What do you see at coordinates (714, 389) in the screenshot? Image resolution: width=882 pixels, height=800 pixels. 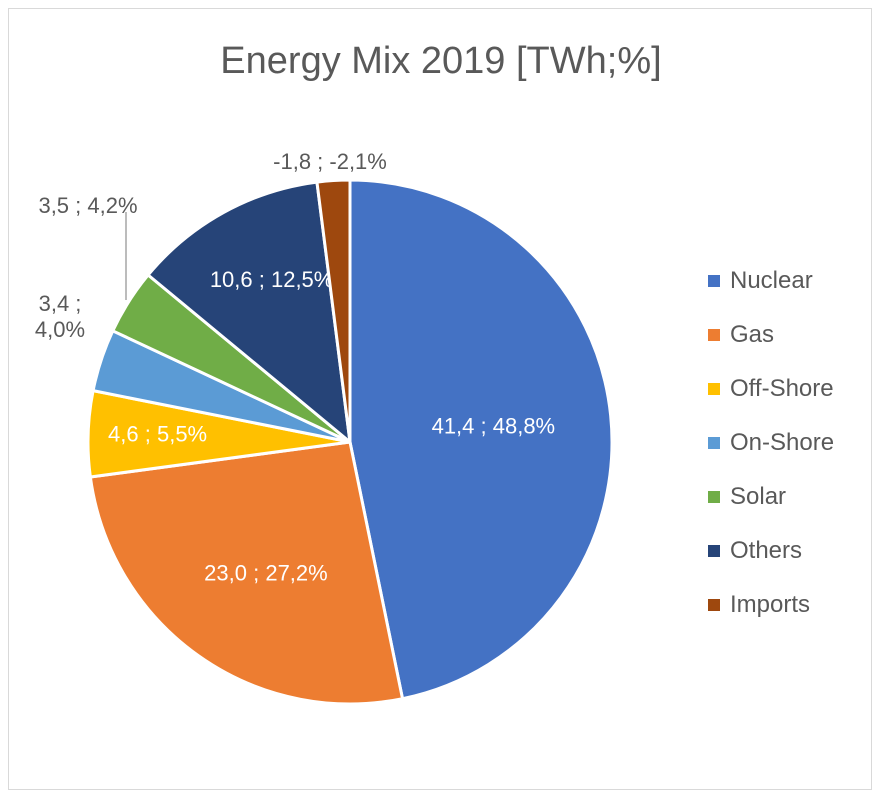 I see `legend-swatch-off-shore` at bounding box center [714, 389].